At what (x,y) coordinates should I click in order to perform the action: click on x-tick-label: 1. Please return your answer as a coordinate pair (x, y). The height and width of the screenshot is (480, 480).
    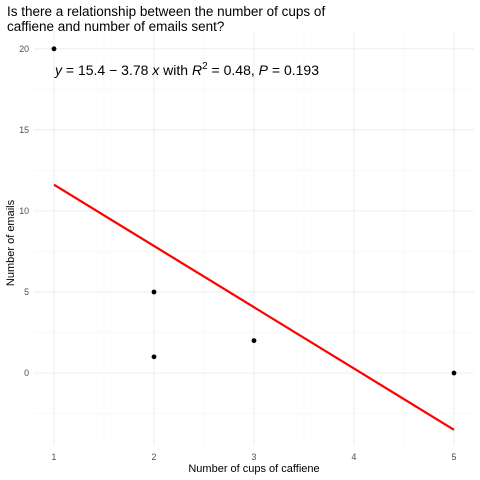
    Looking at the image, I should click on (54, 457).